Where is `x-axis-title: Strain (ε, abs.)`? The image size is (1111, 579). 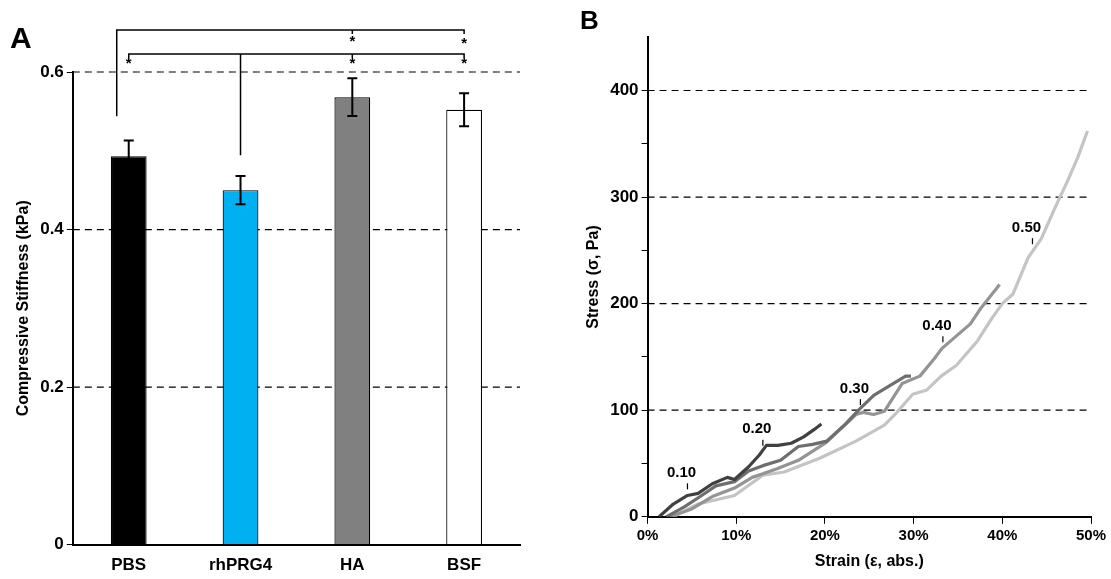
x-axis-title: Strain (ε, abs.) is located at coordinates (869, 560).